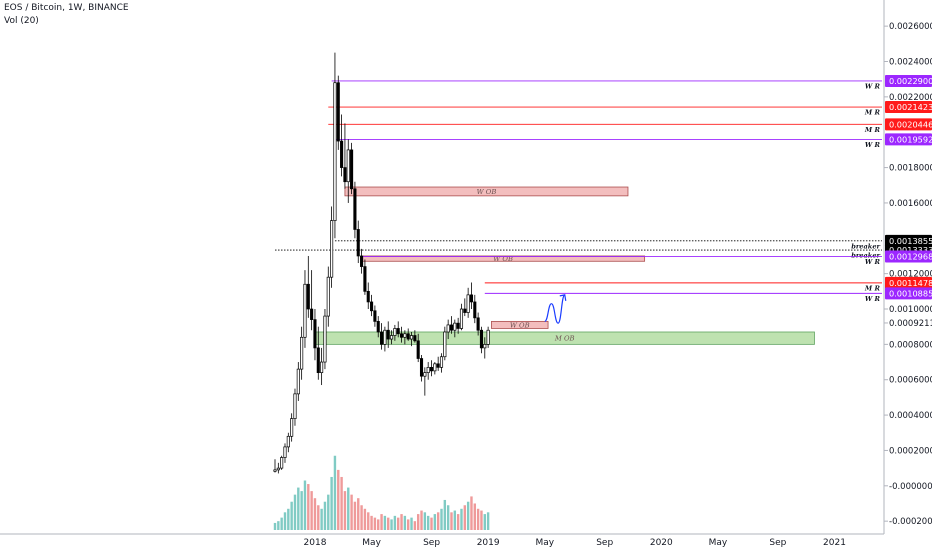 The height and width of the screenshot is (550, 932). Describe the element at coordinates (910, 381) in the screenshot. I see `price-tick-label: 0.0006000` at that location.